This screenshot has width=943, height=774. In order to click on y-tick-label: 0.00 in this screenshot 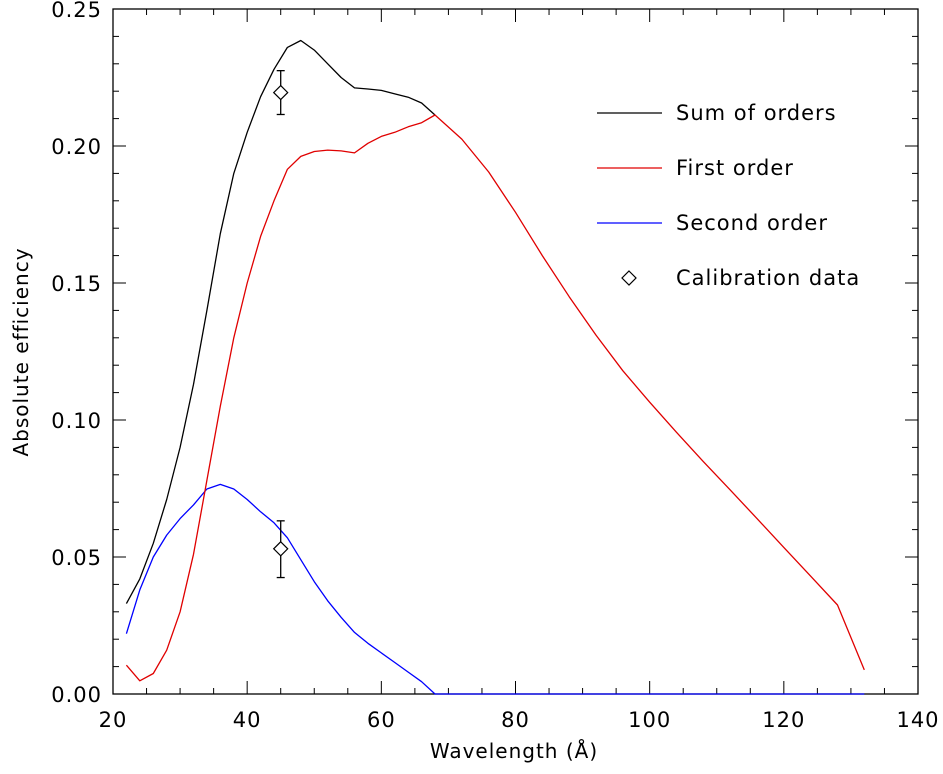, I will do `click(76, 695)`.